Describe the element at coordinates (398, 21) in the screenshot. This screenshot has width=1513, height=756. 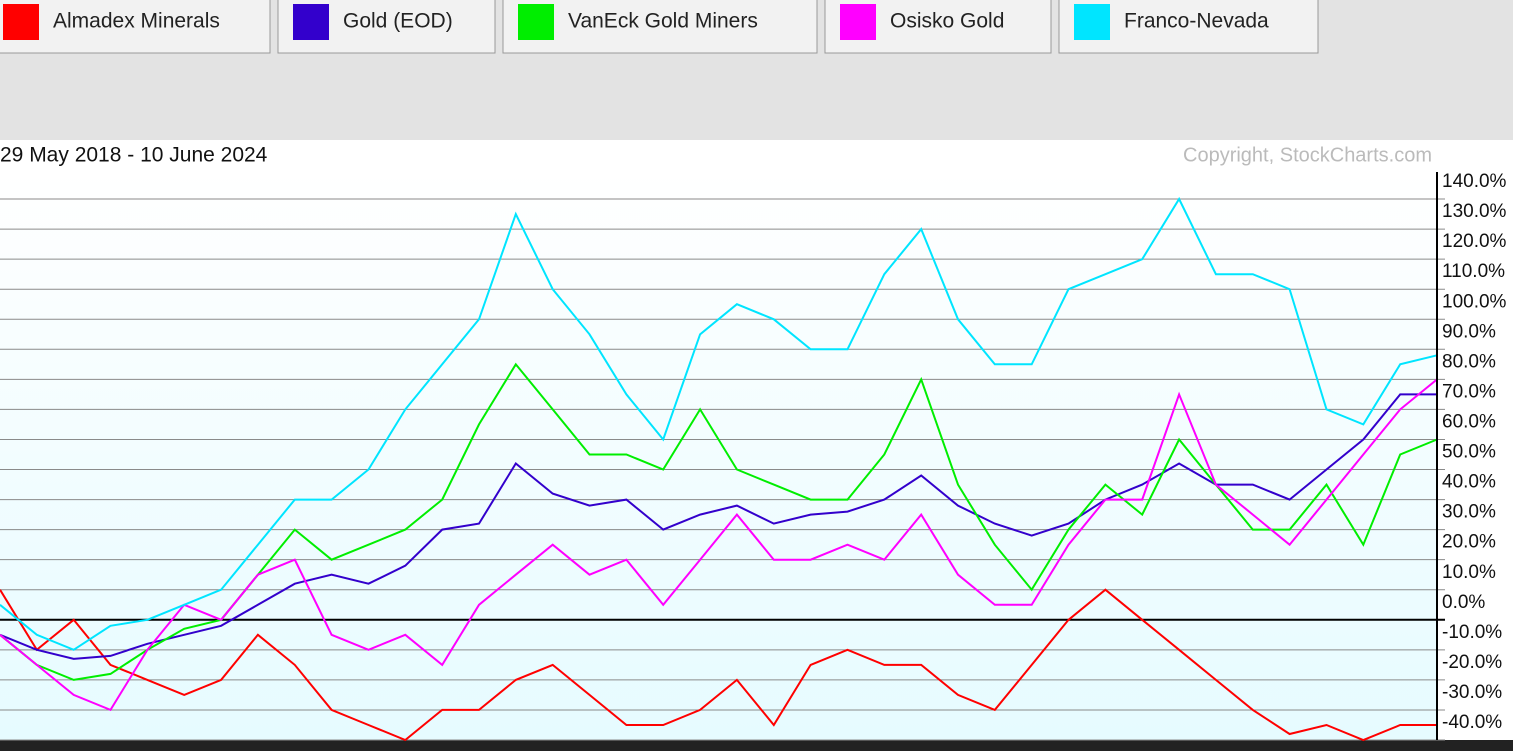
I see `legend-label: Gold (EOD)` at that location.